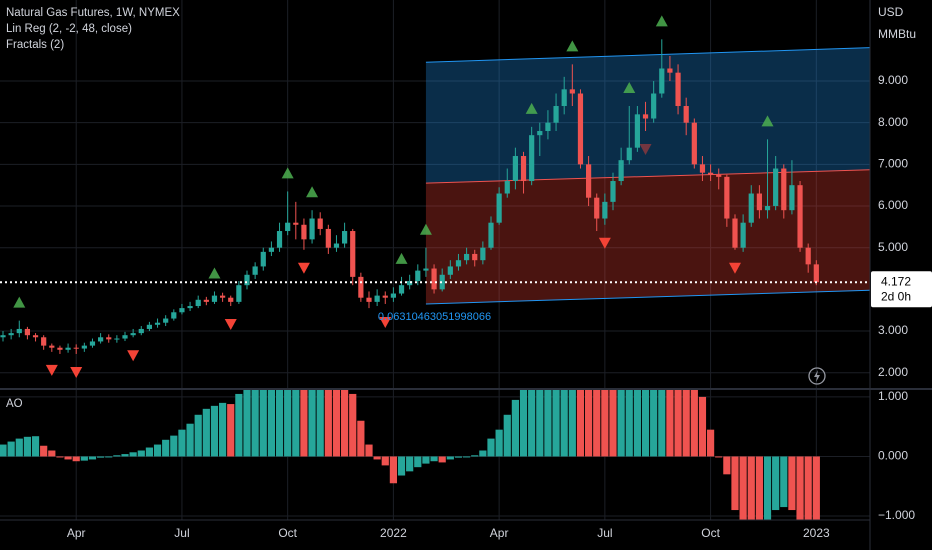 The image size is (932, 550). I want to click on linreg-lower-line, so click(647, 297).